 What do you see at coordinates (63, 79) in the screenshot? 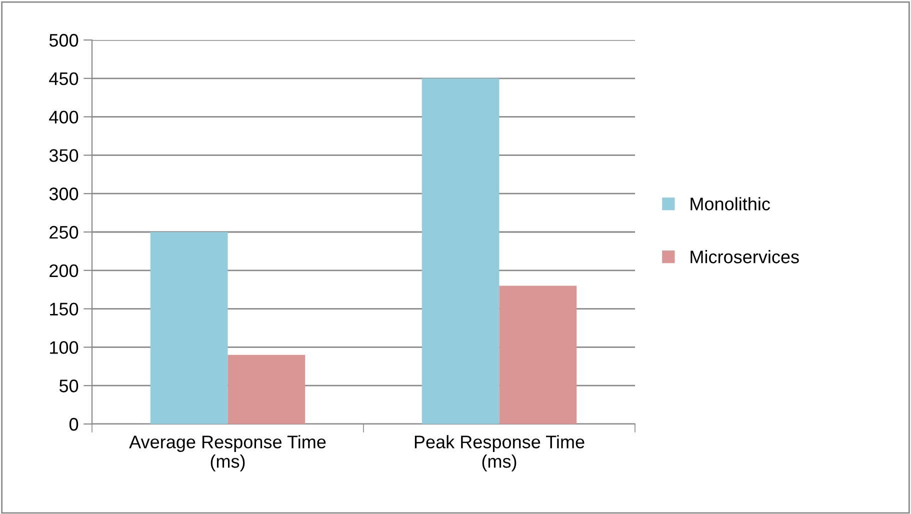
I see `y-tick-label: 450` at bounding box center [63, 79].